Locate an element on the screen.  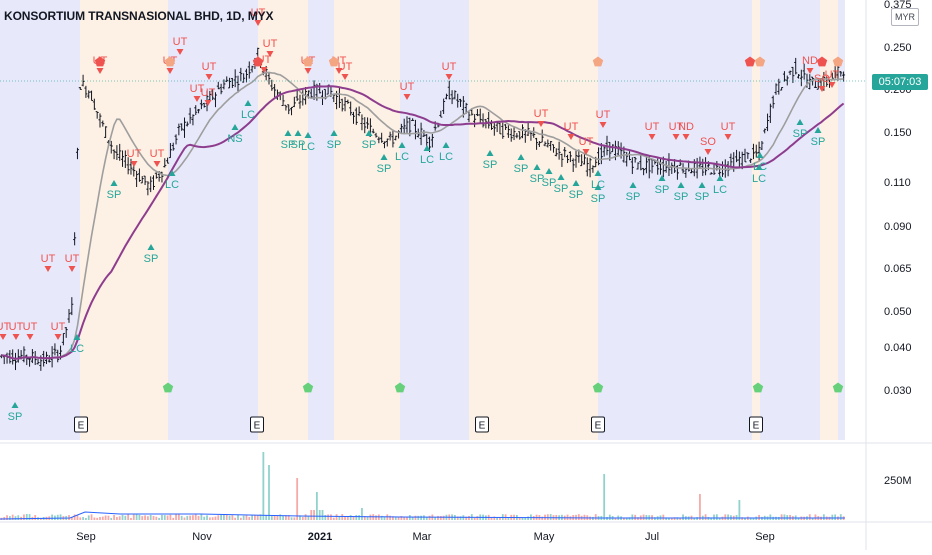
last-price-countdown: 05:07:03 is located at coordinates (900, 82).